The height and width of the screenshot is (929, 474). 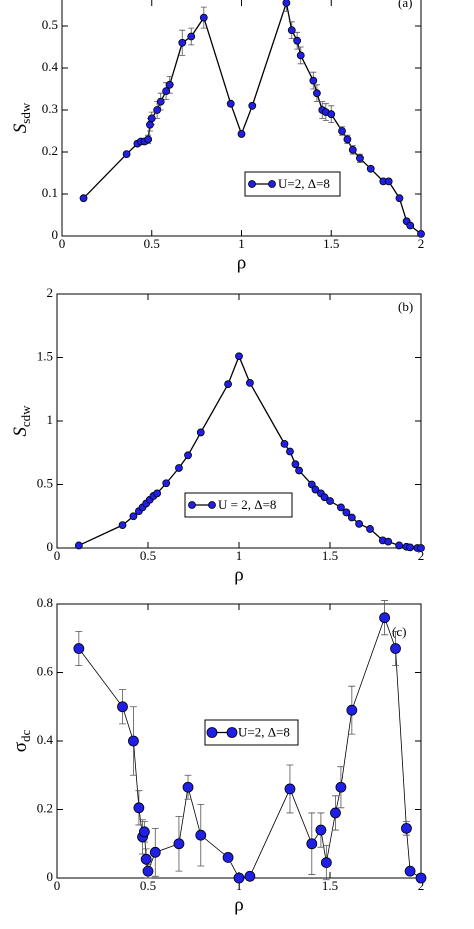 I want to click on y-tick-label: 0.4, so click(x=50, y=66).